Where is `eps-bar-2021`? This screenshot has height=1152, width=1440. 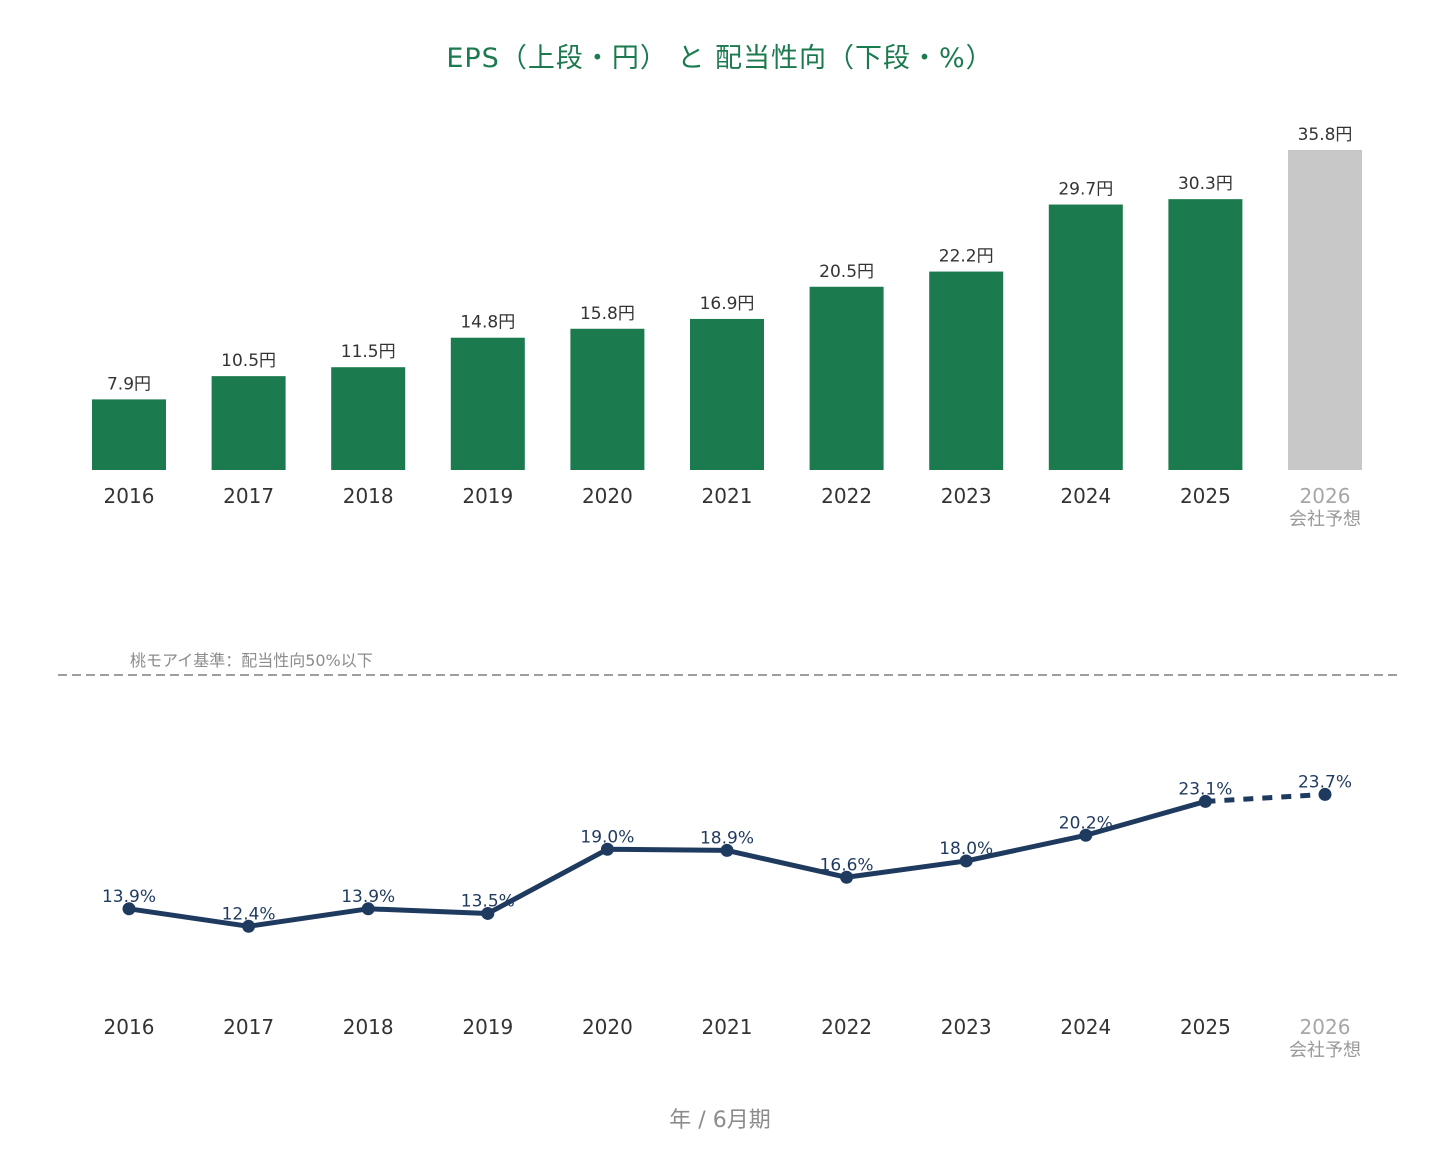 eps-bar-2021 is located at coordinates (727, 394).